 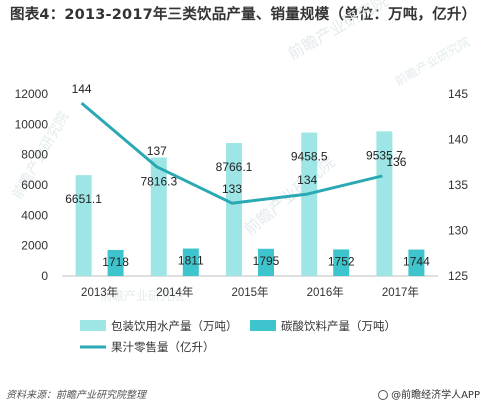 I want to click on x-tick-label: 2013年, so click(x=99, y=292).